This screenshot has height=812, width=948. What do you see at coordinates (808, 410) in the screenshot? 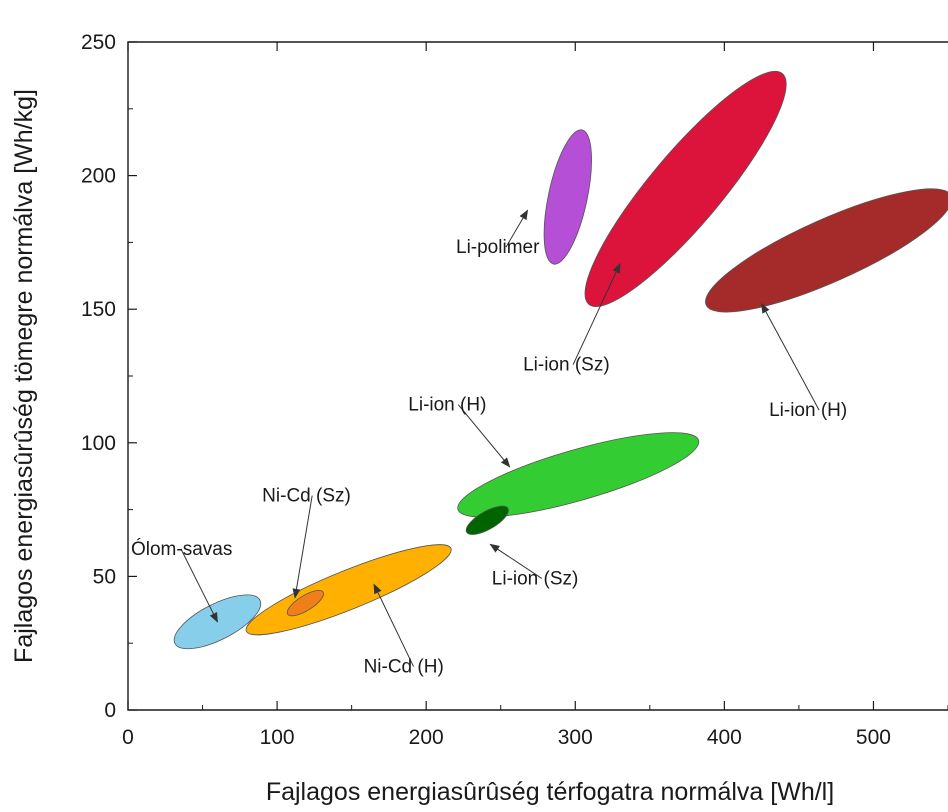
I see `annotation-label-2: Li-ion (H)` at bounding box center [808, 410].